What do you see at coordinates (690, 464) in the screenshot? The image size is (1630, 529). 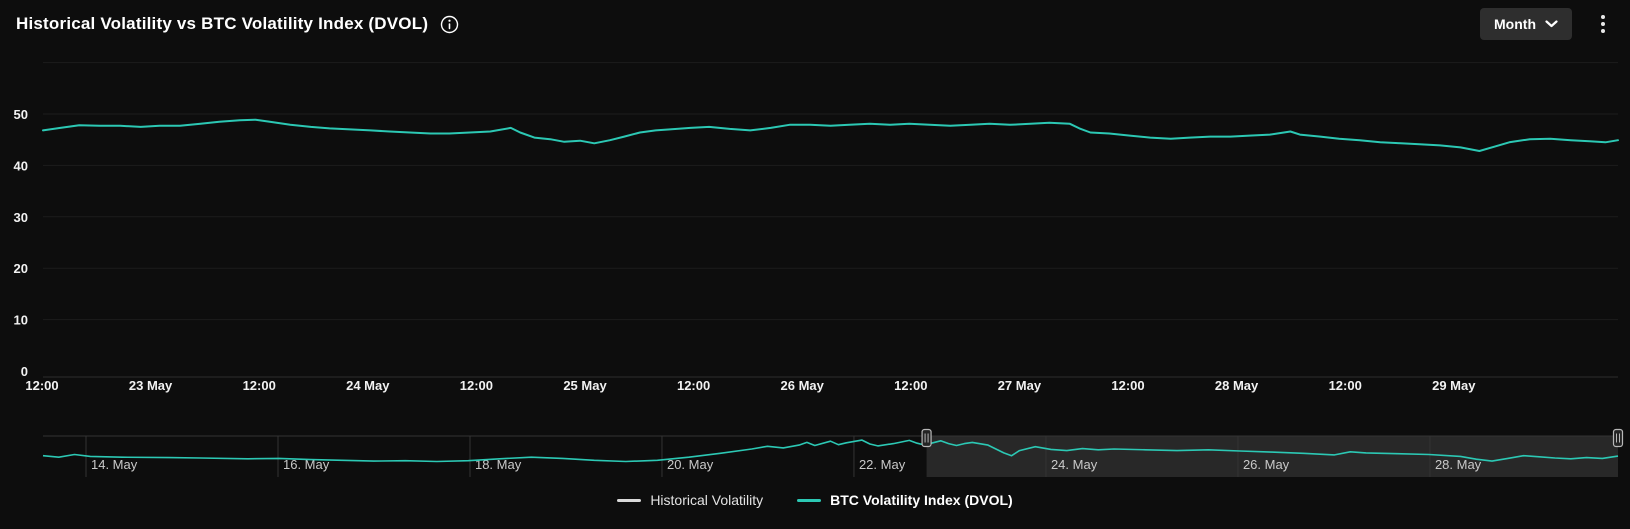 I see `navigator-axis-label: 20. May` at bounding box center [690, 464].